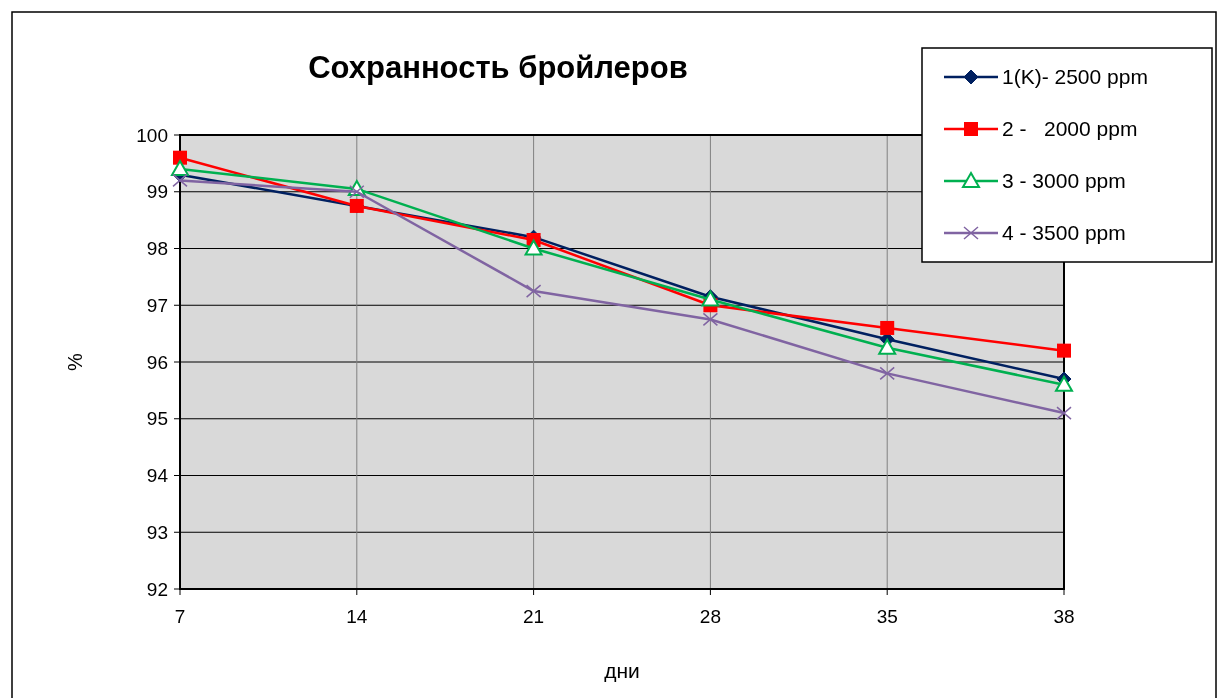 The image size is (1222, 698). Describe the element at coordinates (1064, 616) in the screenshot. I see `x-tick-label: 38` at that location.